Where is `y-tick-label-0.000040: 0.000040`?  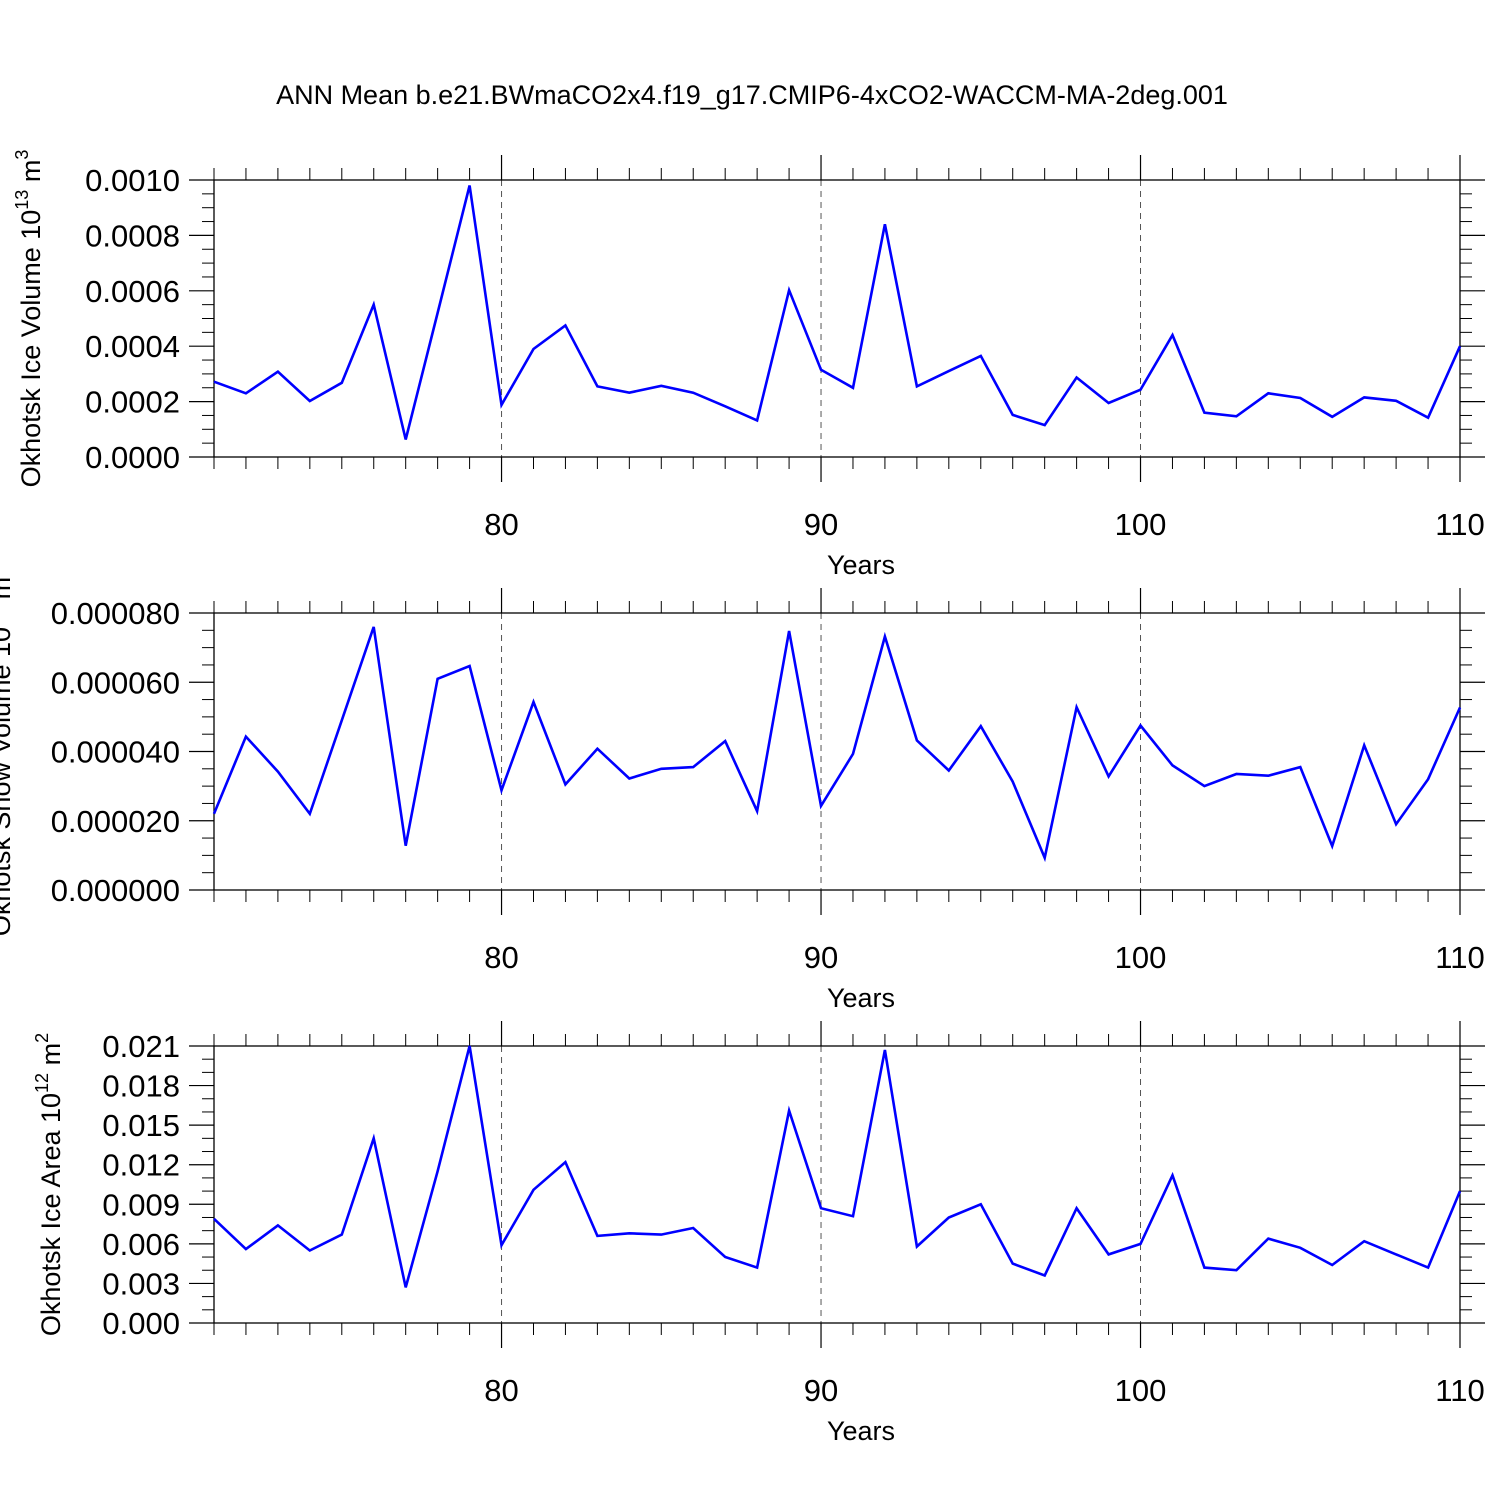 y-tick-label-0.000040: 0.000040 is located at coordinates (115, 752).